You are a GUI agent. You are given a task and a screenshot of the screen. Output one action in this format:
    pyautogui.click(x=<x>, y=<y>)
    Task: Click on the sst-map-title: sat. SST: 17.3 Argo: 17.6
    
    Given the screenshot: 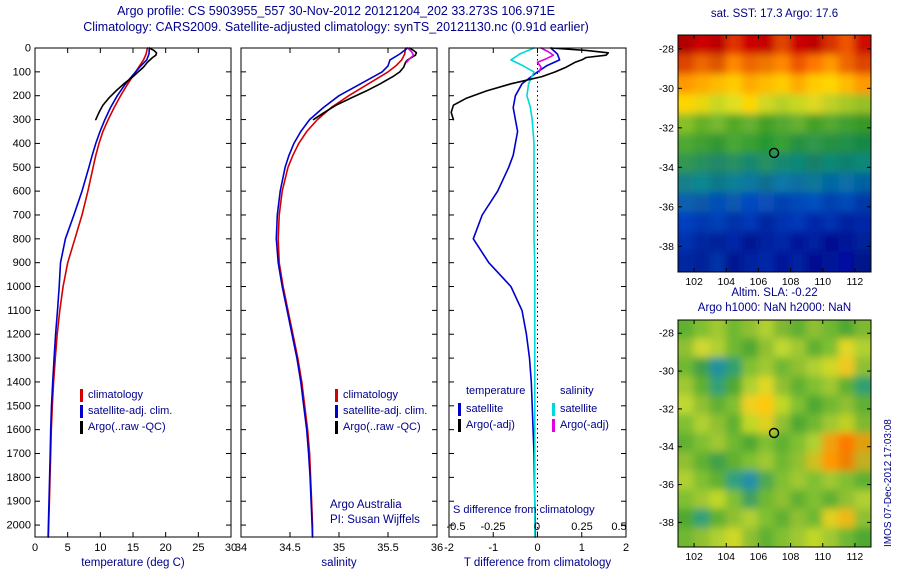 What is the action you would take?
    pyautogui.click(x=774, y=14)
    